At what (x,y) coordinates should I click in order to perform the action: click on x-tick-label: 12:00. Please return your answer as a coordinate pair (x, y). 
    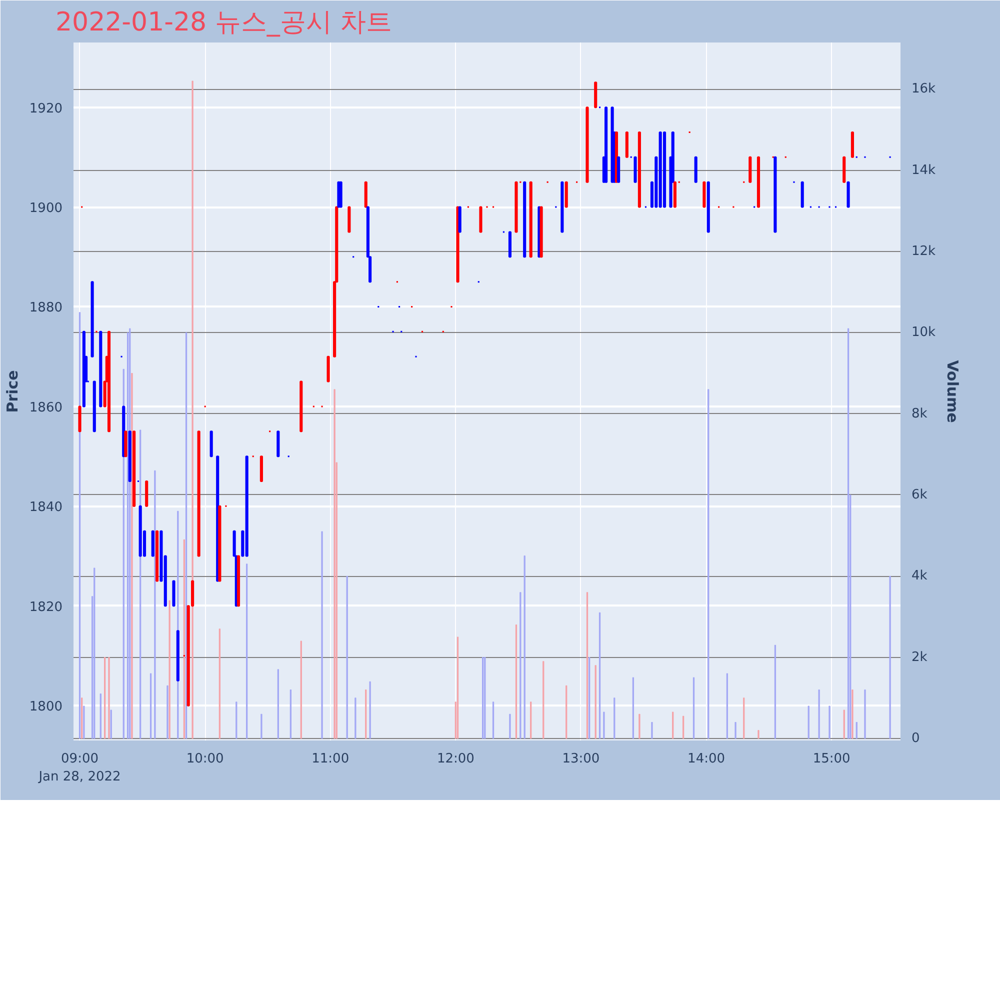
    Looking at the image, I should click on (455, 759).